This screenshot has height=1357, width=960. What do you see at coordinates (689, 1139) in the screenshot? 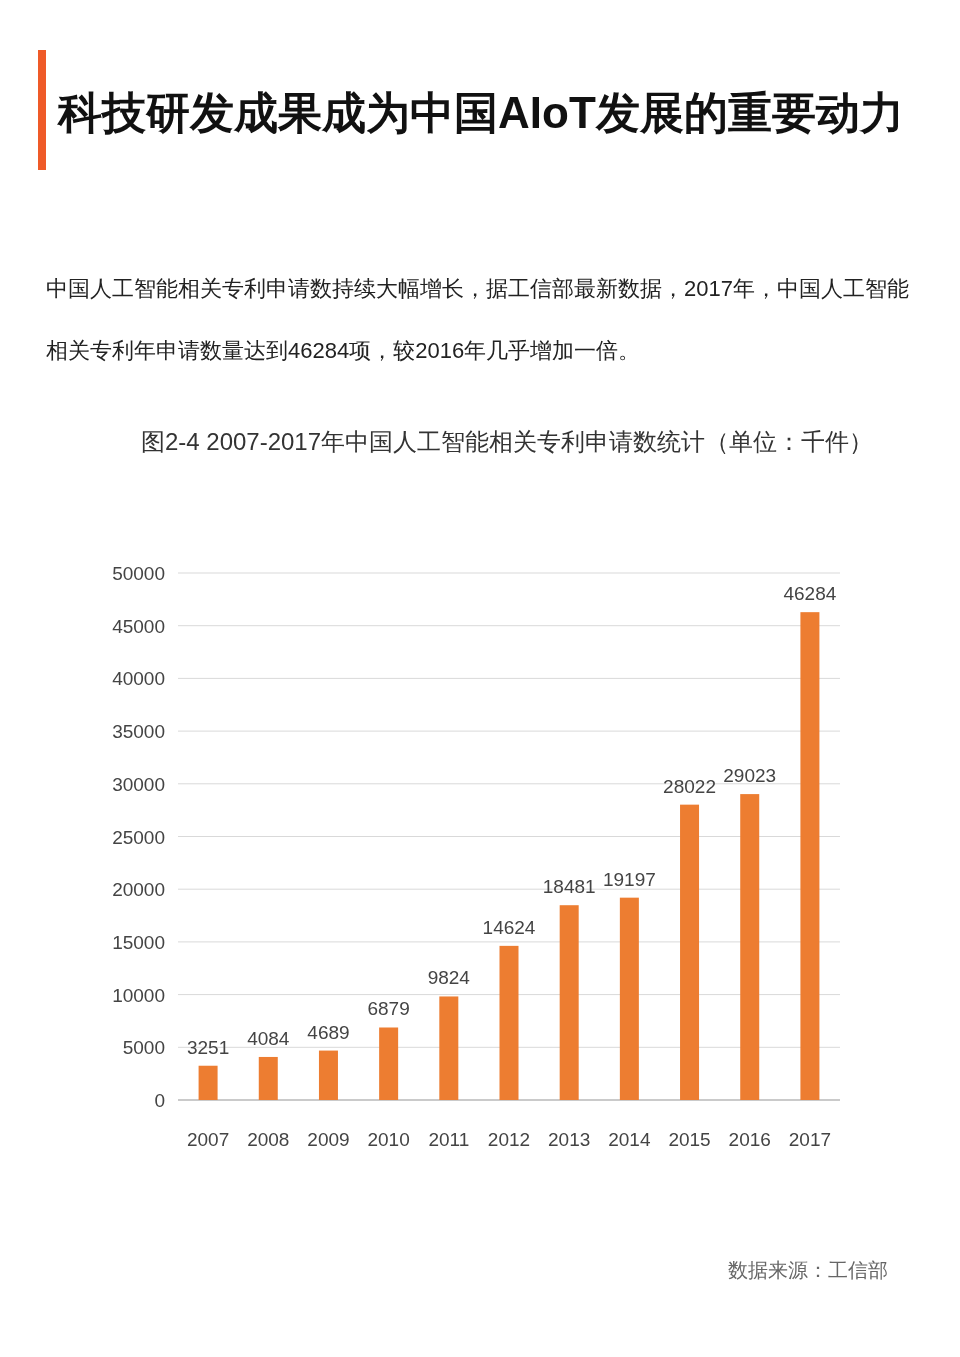
I see `x-tick-label: 2015` at bounding box center [689, 1139].